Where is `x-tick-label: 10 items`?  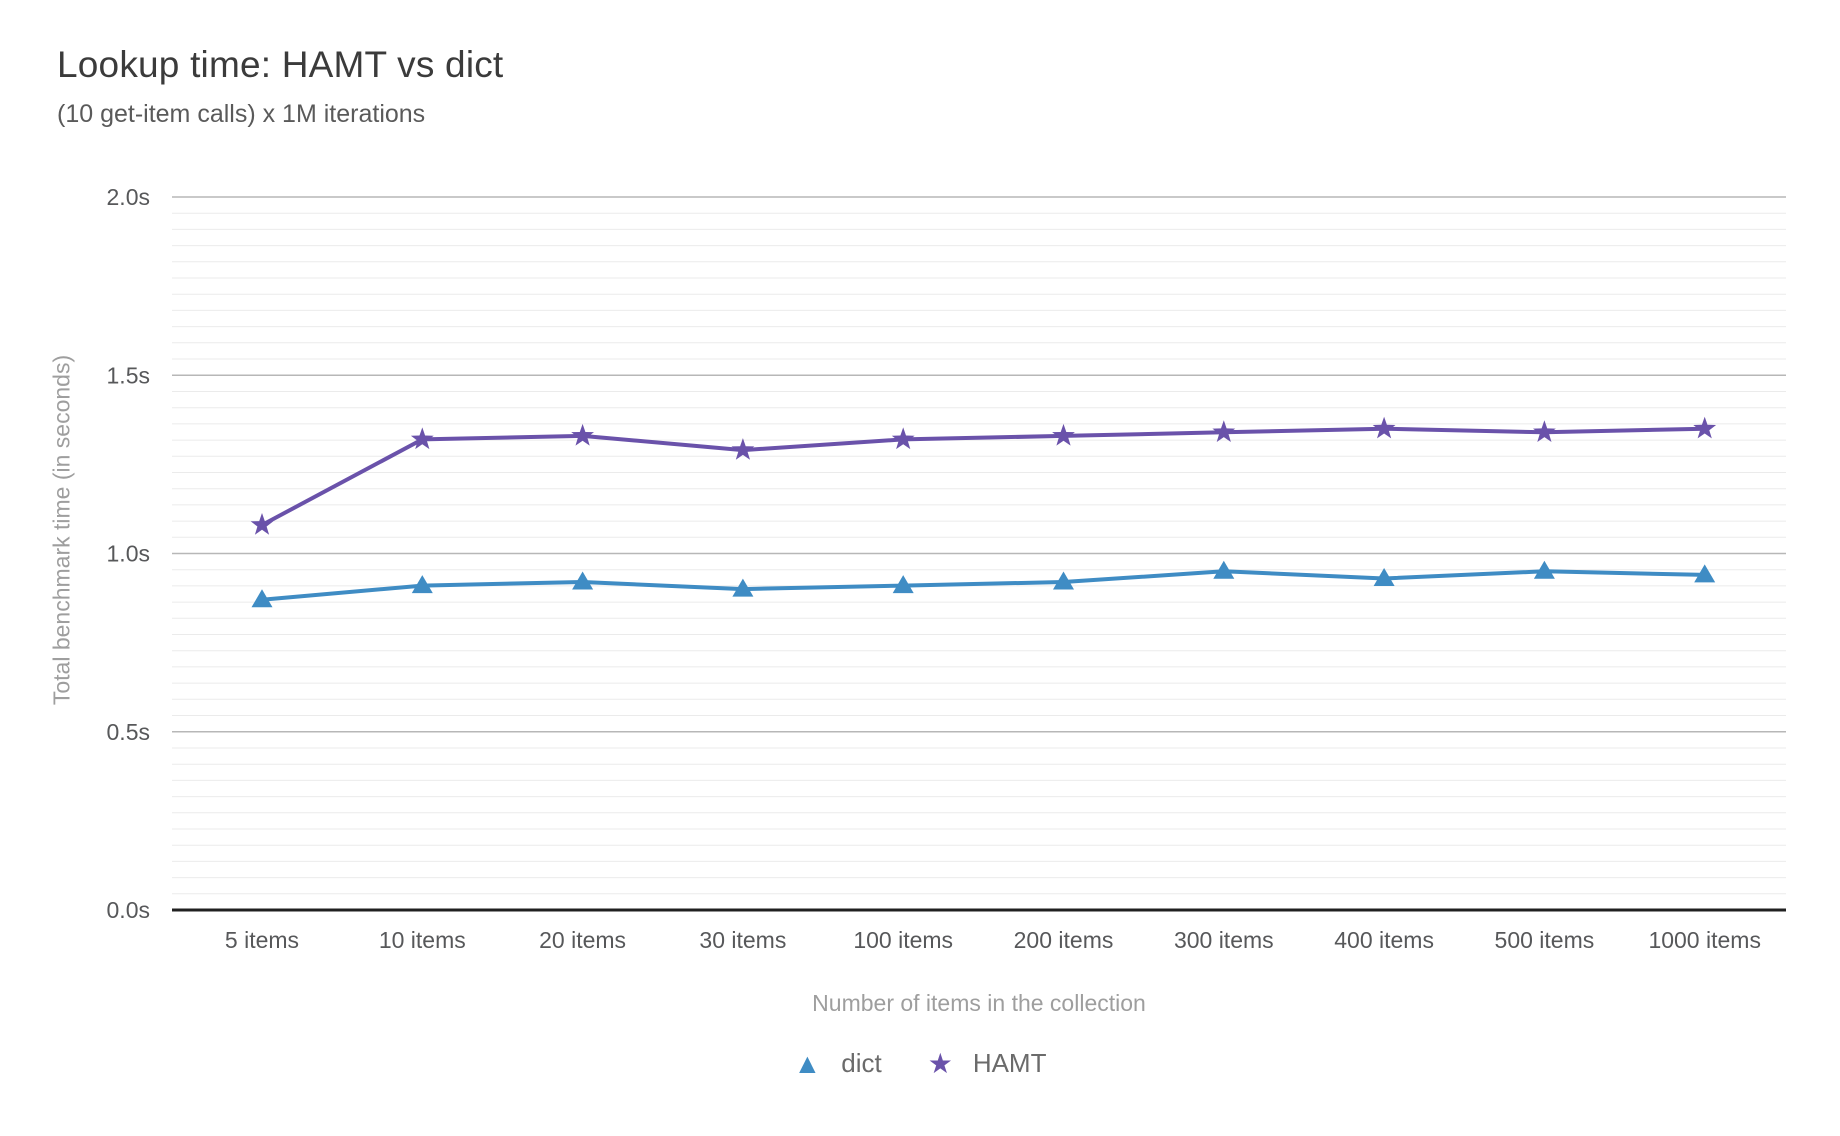
x-tick-label: 10 items is located at coordinates (422, 940).